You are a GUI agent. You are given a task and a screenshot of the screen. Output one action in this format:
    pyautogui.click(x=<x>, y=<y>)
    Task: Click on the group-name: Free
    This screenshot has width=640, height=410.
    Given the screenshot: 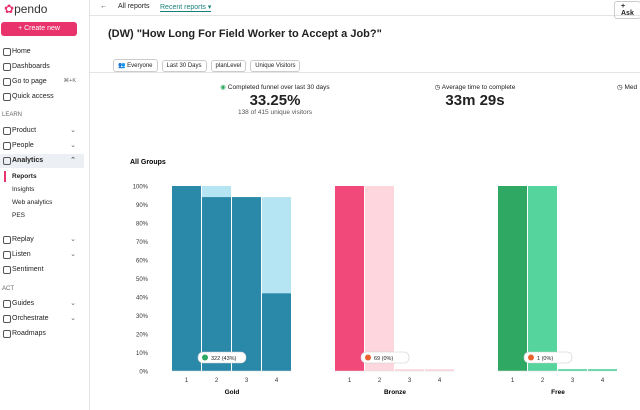 What is the action you would take?
    pyautogui.click(x=558, y=392)
    